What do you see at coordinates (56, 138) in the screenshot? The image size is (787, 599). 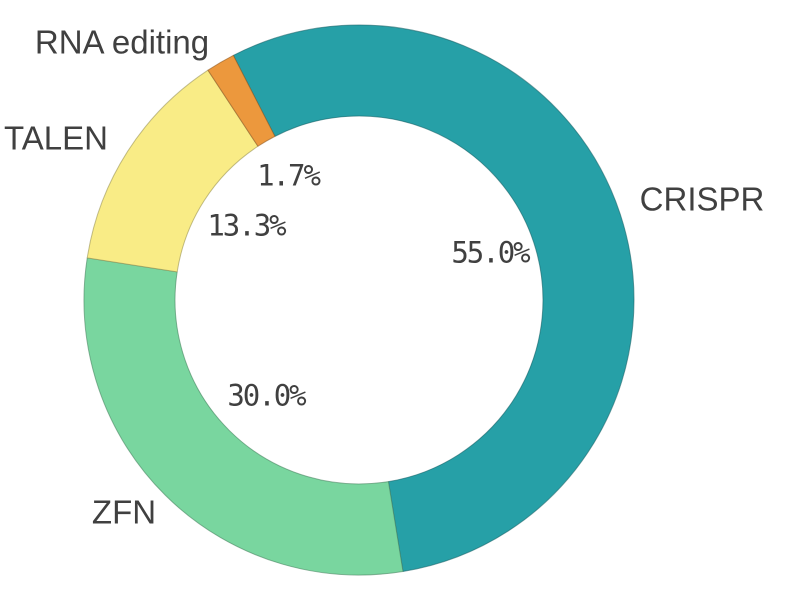 I see `category-label-talen: TALEN` at bounding box center [56, 138].